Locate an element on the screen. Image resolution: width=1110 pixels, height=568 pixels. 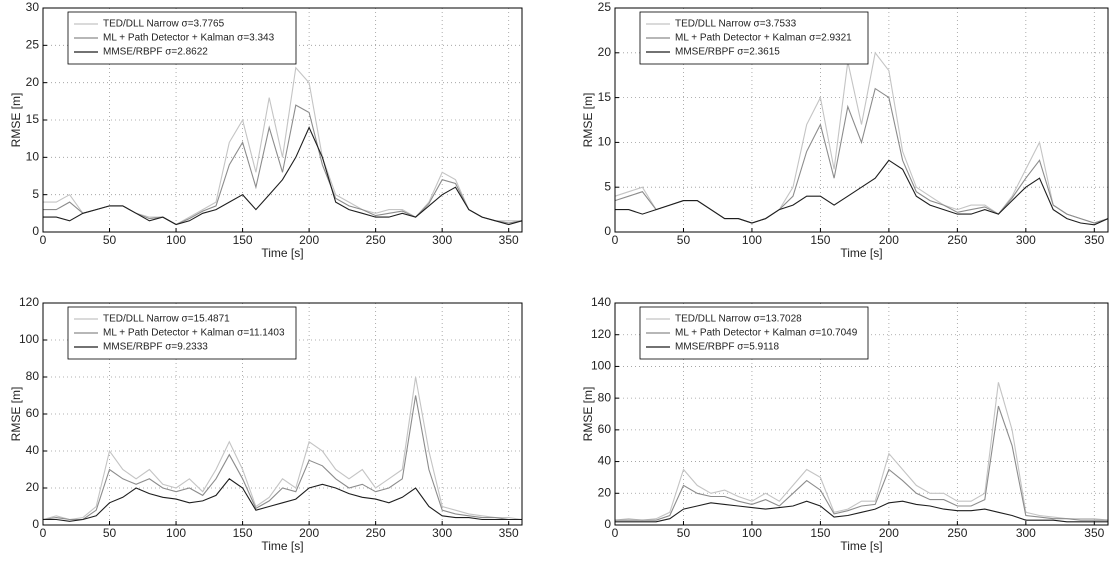
legend-label: TED/DLL Narrow σ=15.4871 is located at coordinates (166, 319).